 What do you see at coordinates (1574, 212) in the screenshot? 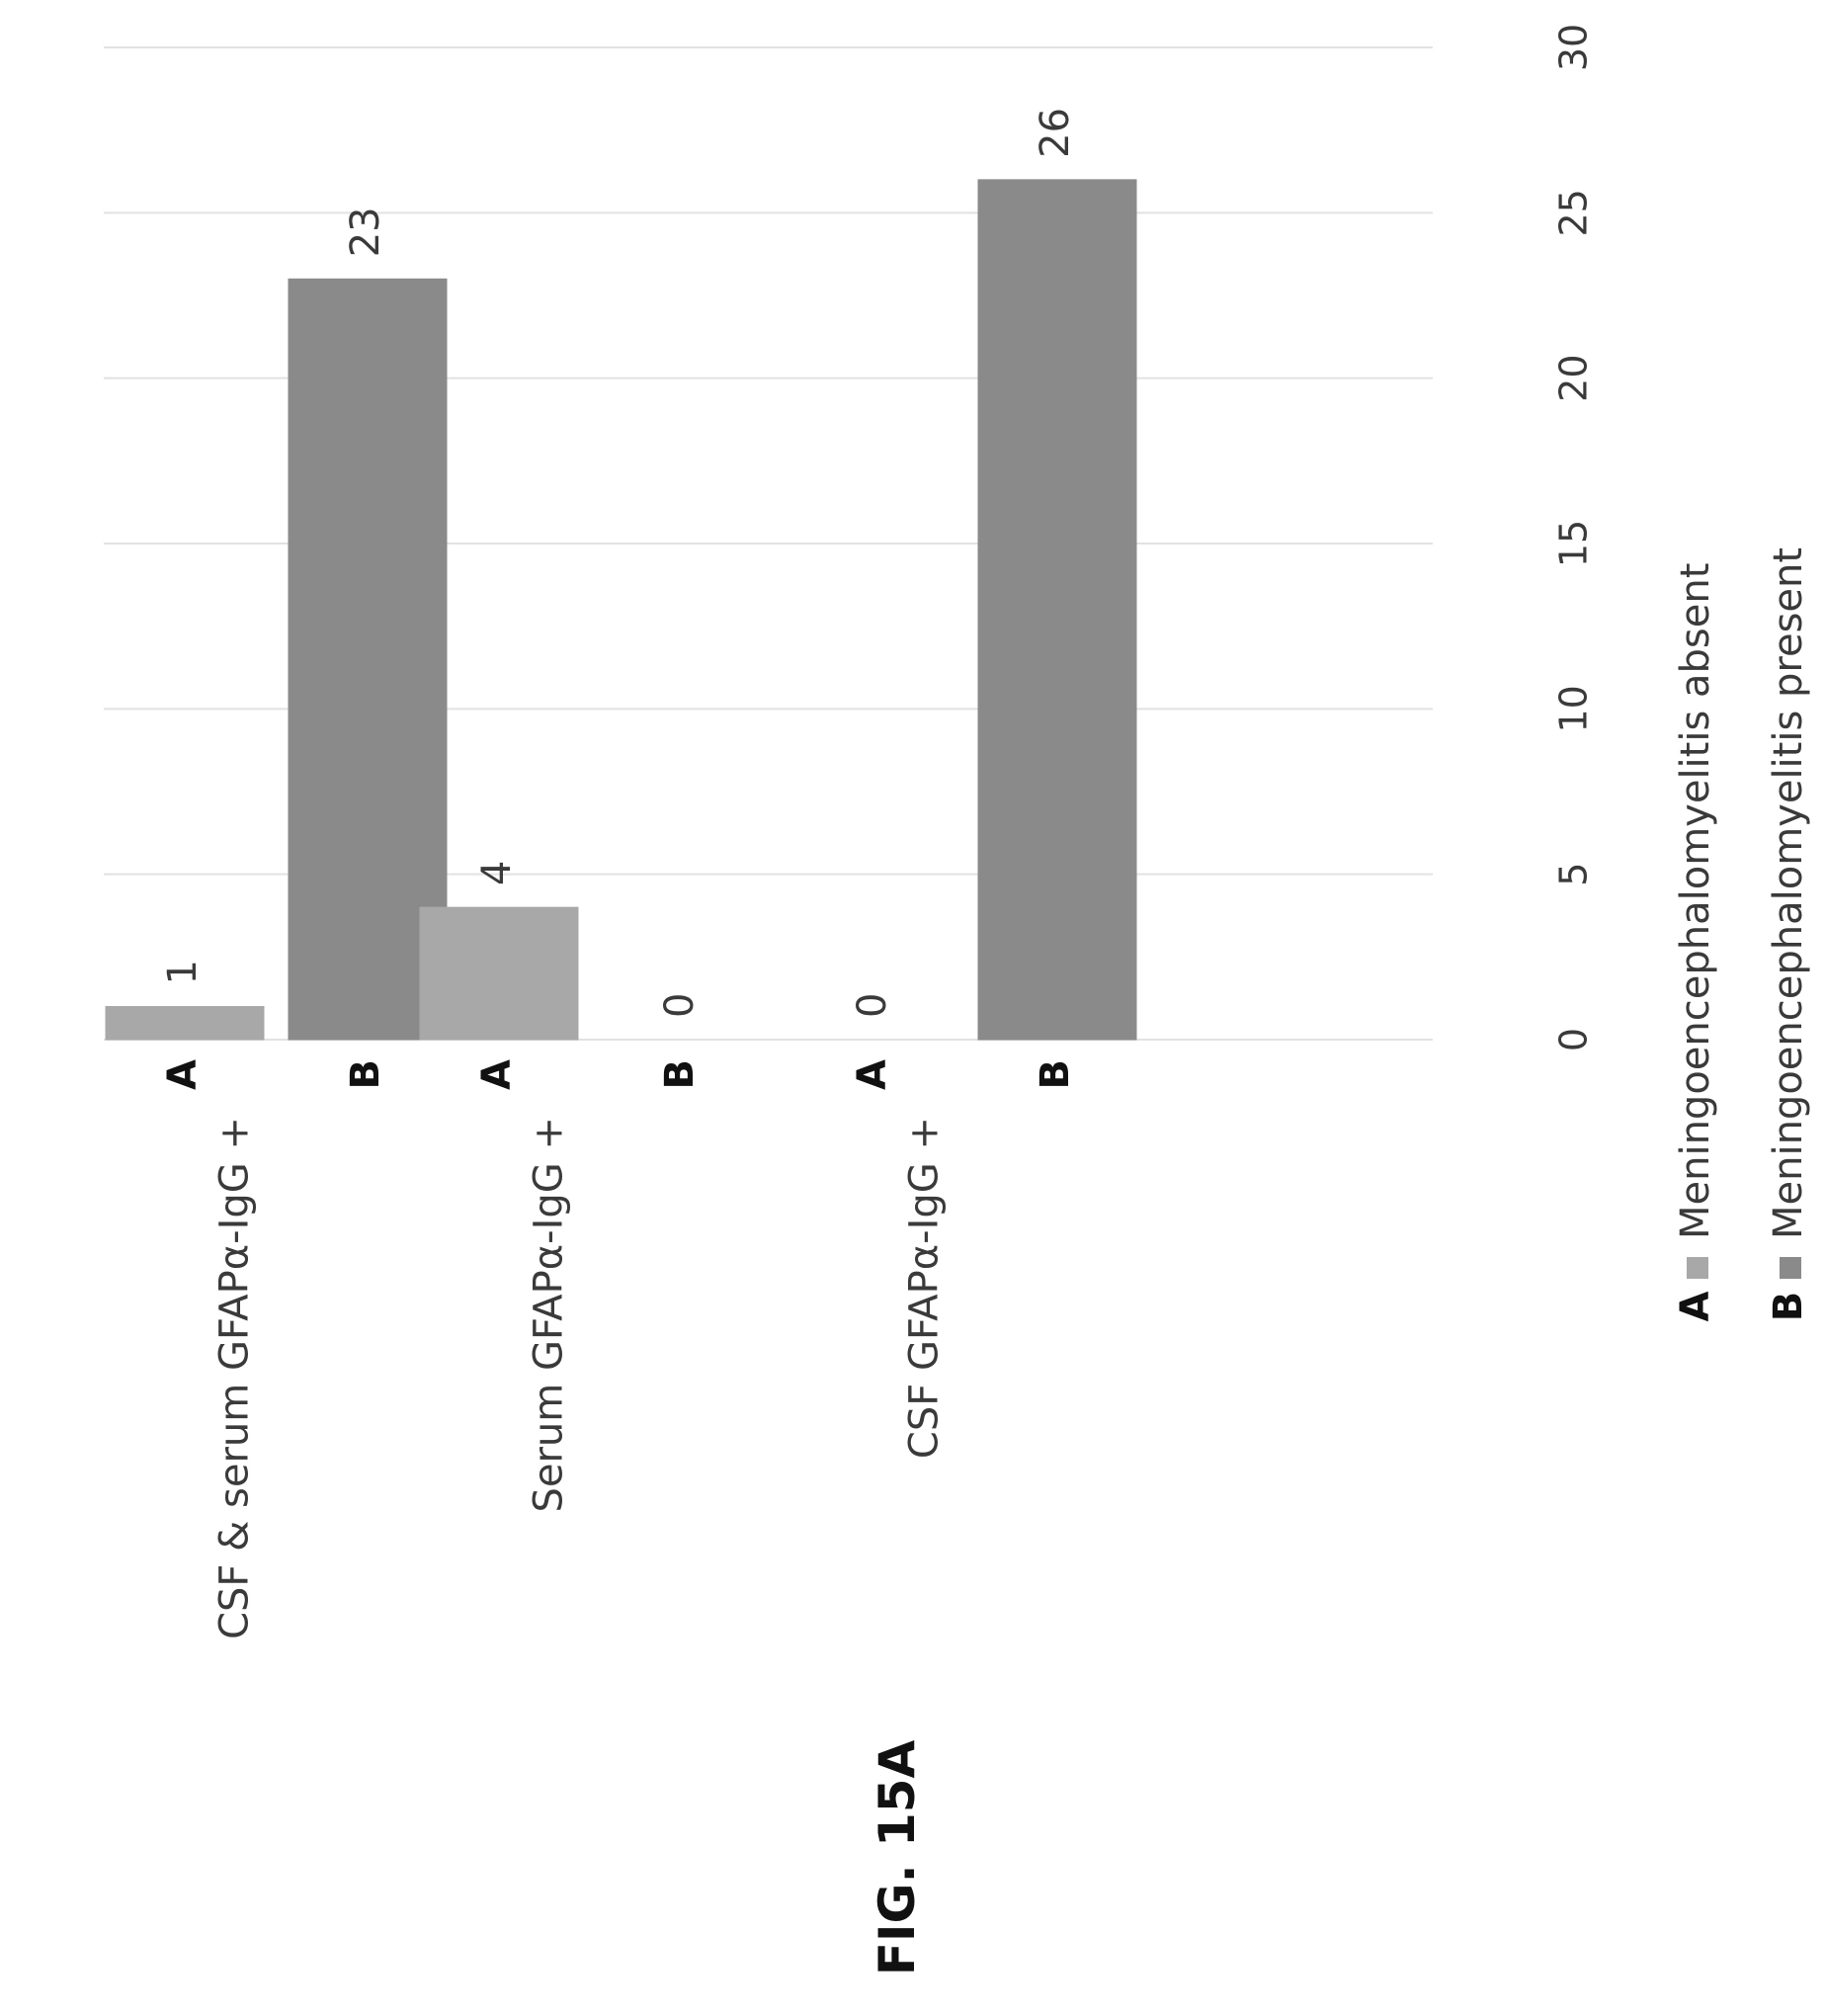
I see `tick-label: 25` at bounding box center [1574, 212].